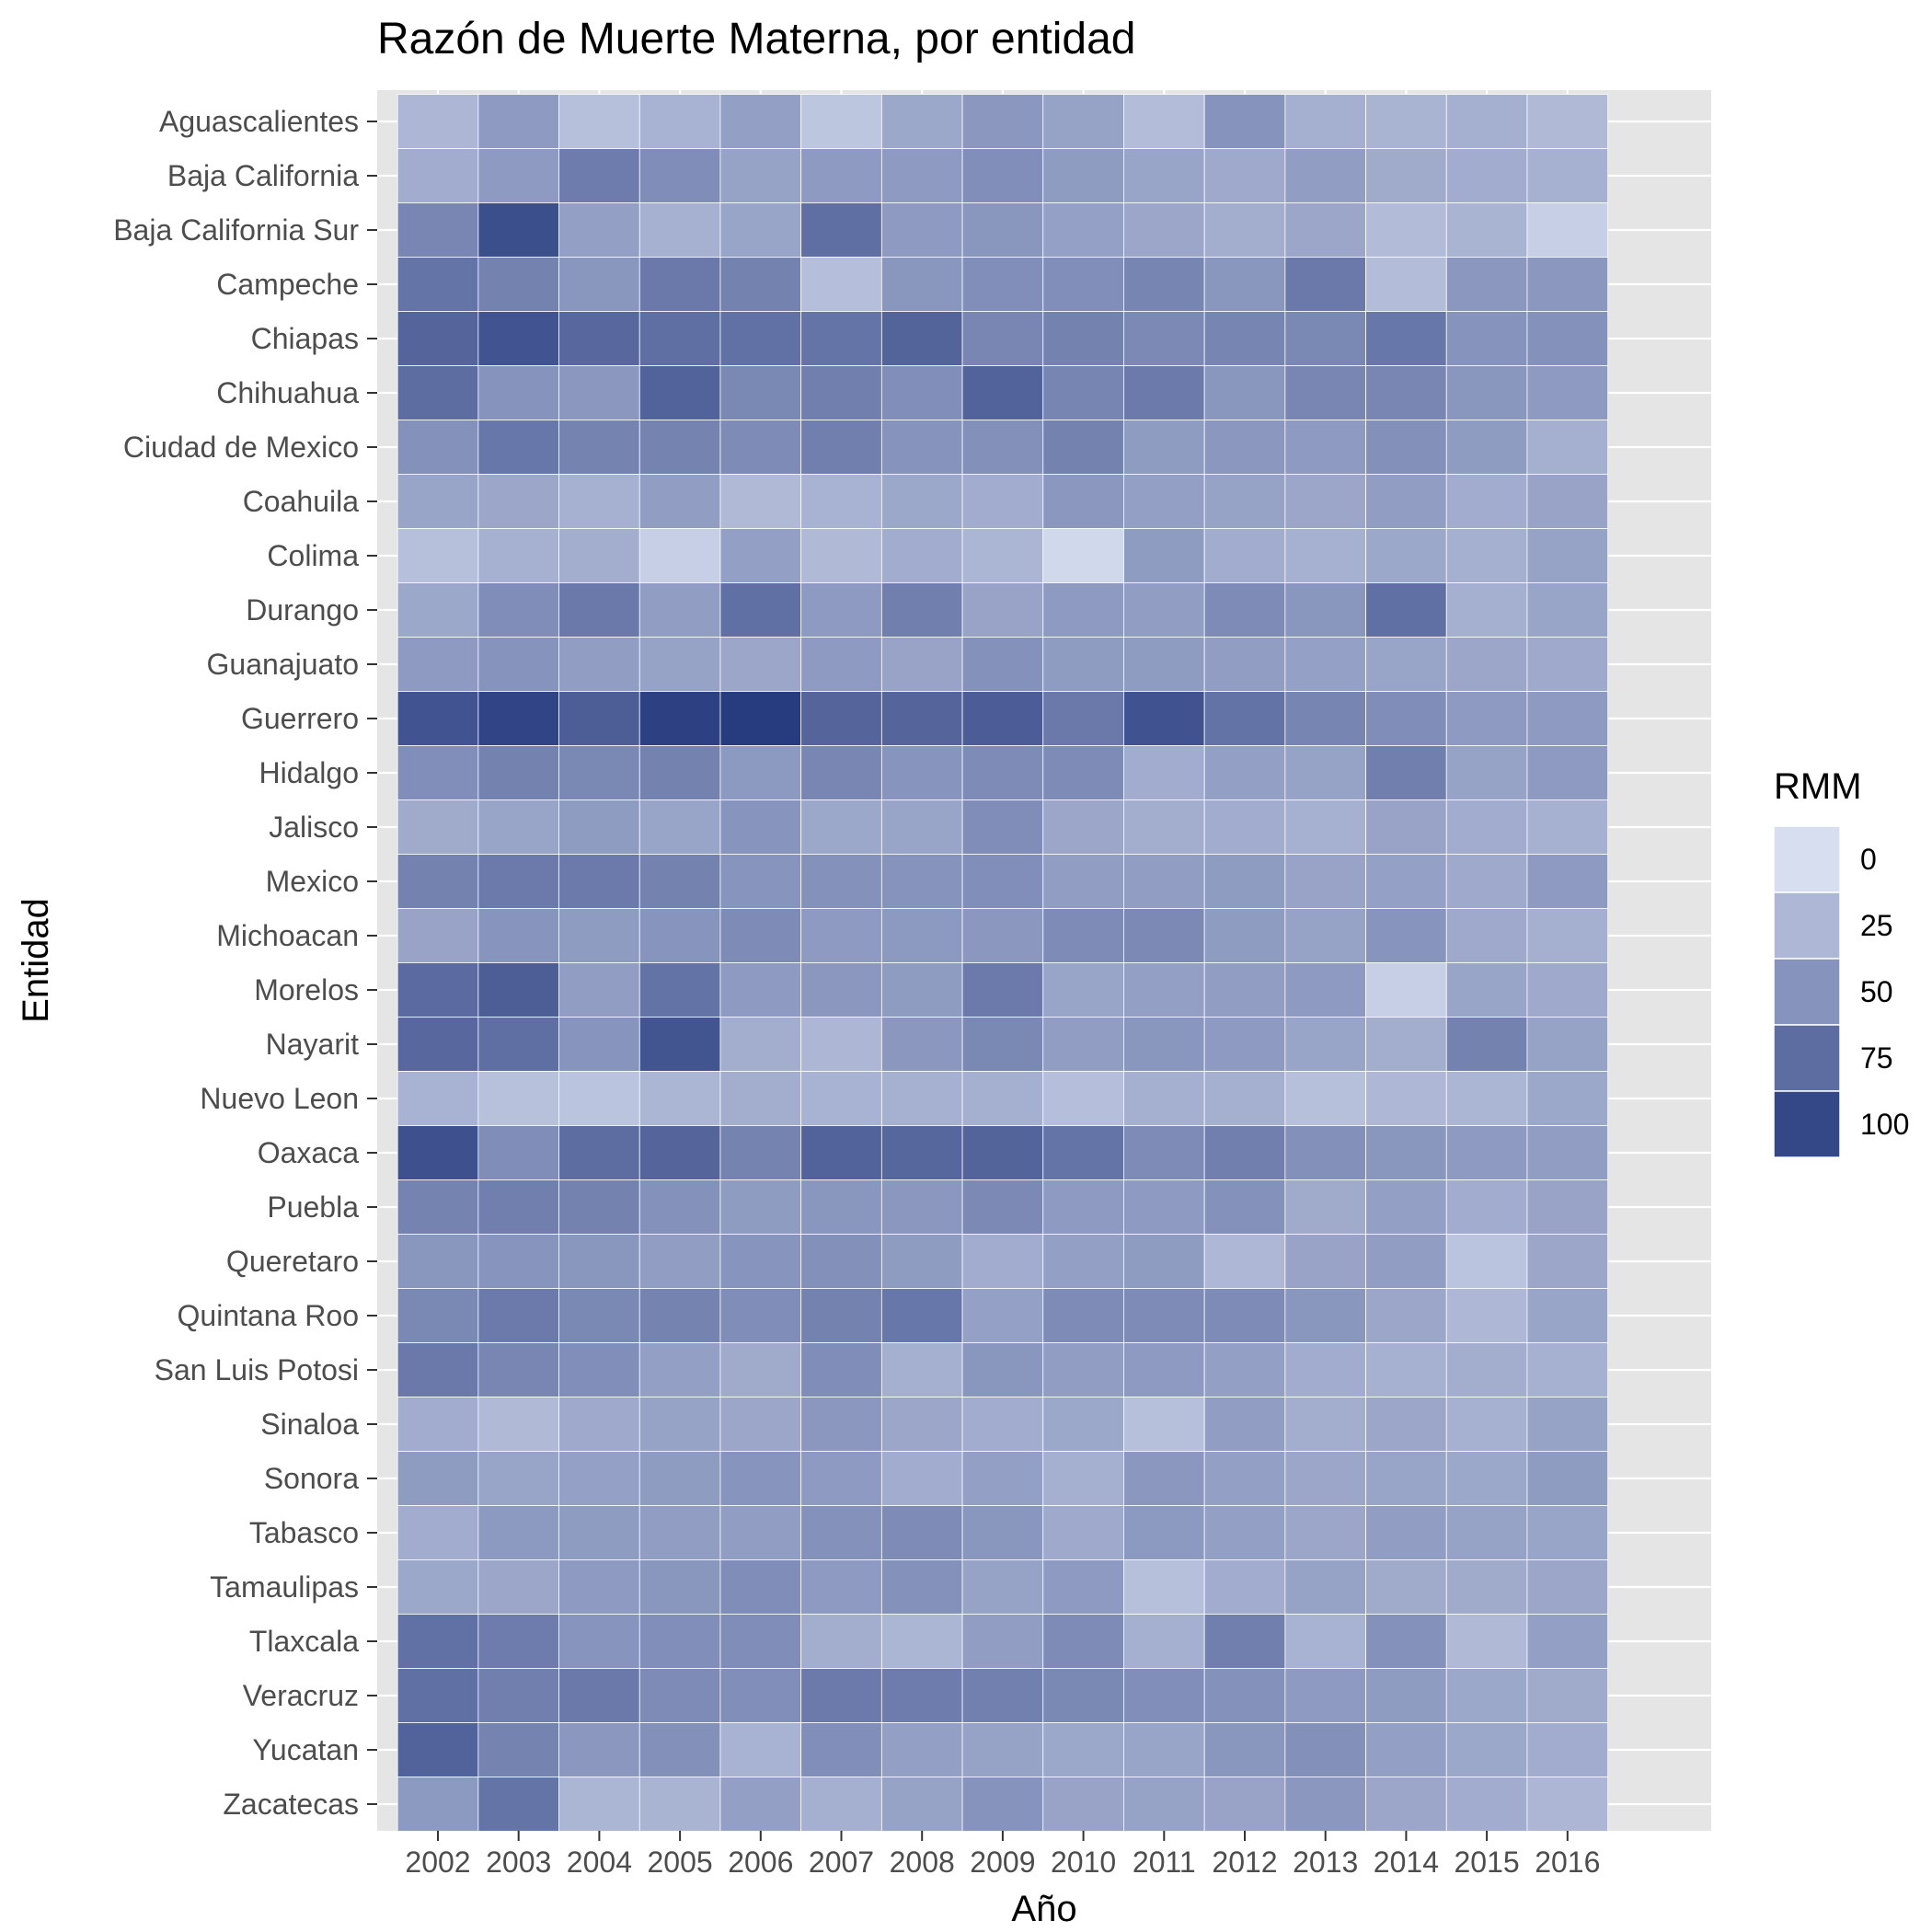 The height and width of the screenshot is (1932, 1932). What do you see at coordinates (304, 1641) in the screenshot?
I see `y-tick-label: Tlaxcala` at bounding box center [304, 1641].